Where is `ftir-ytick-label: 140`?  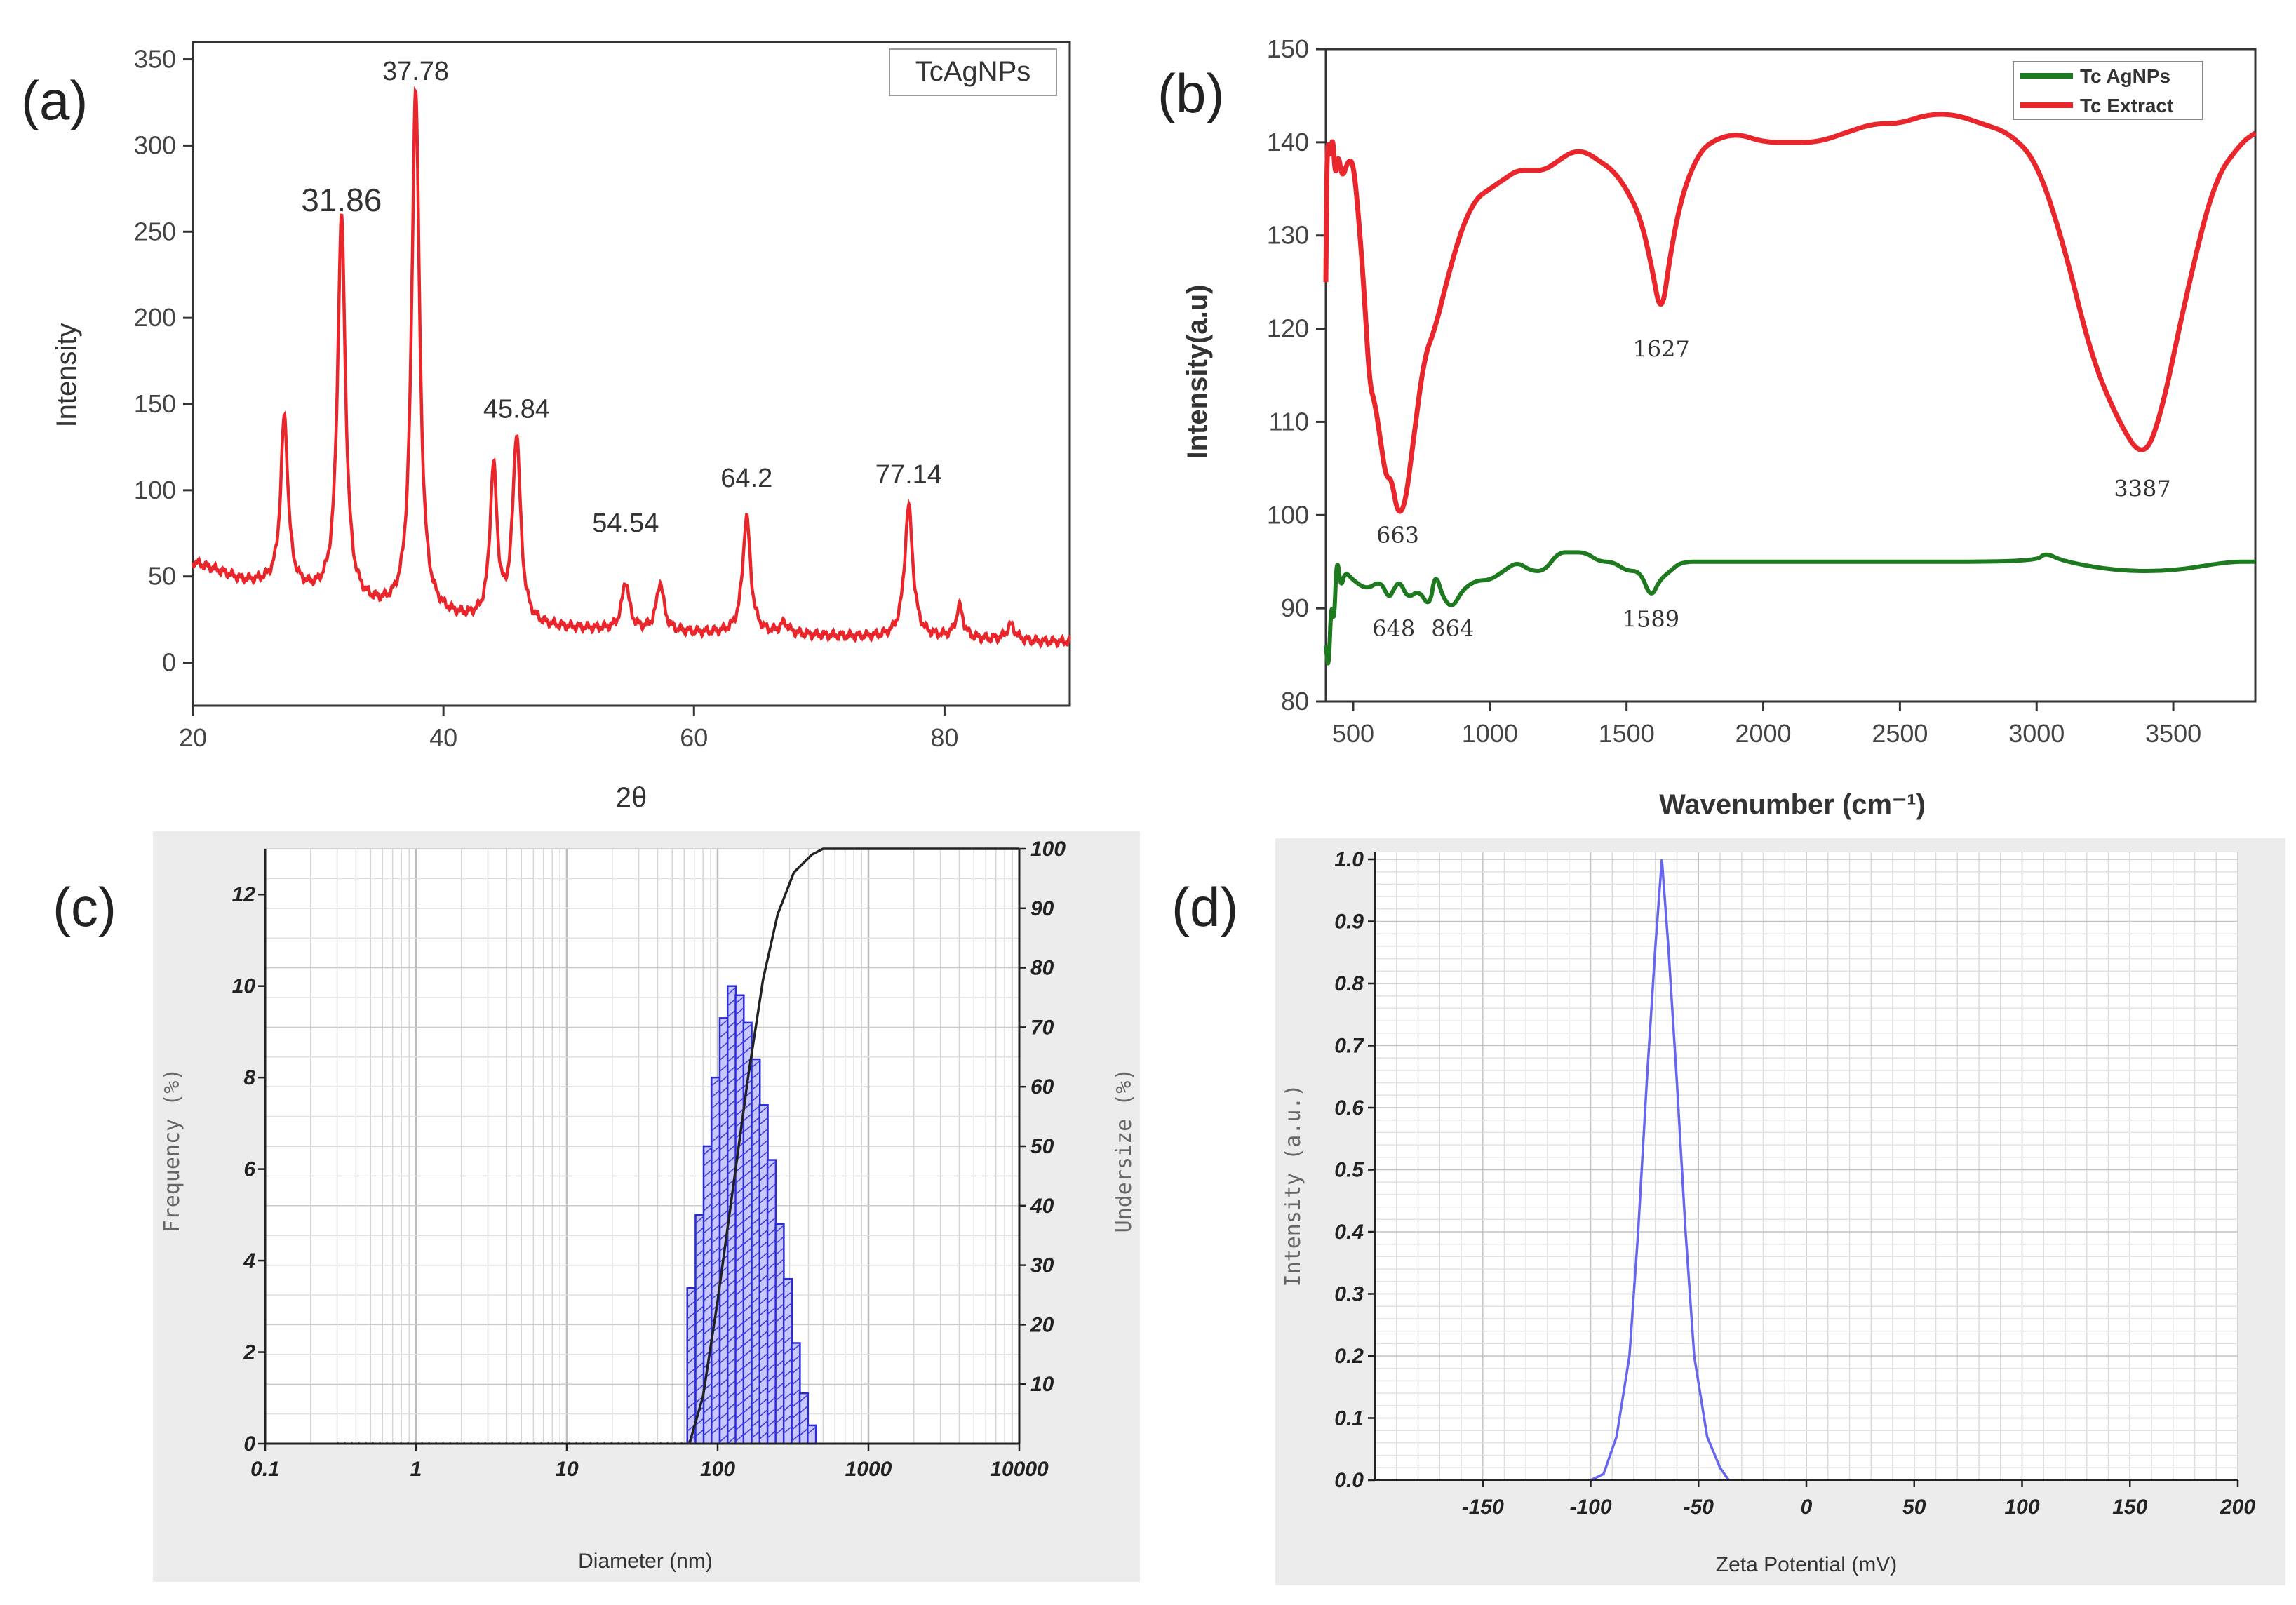 ftir-ytick-label: 140 is located at coordinates (1288, 142).